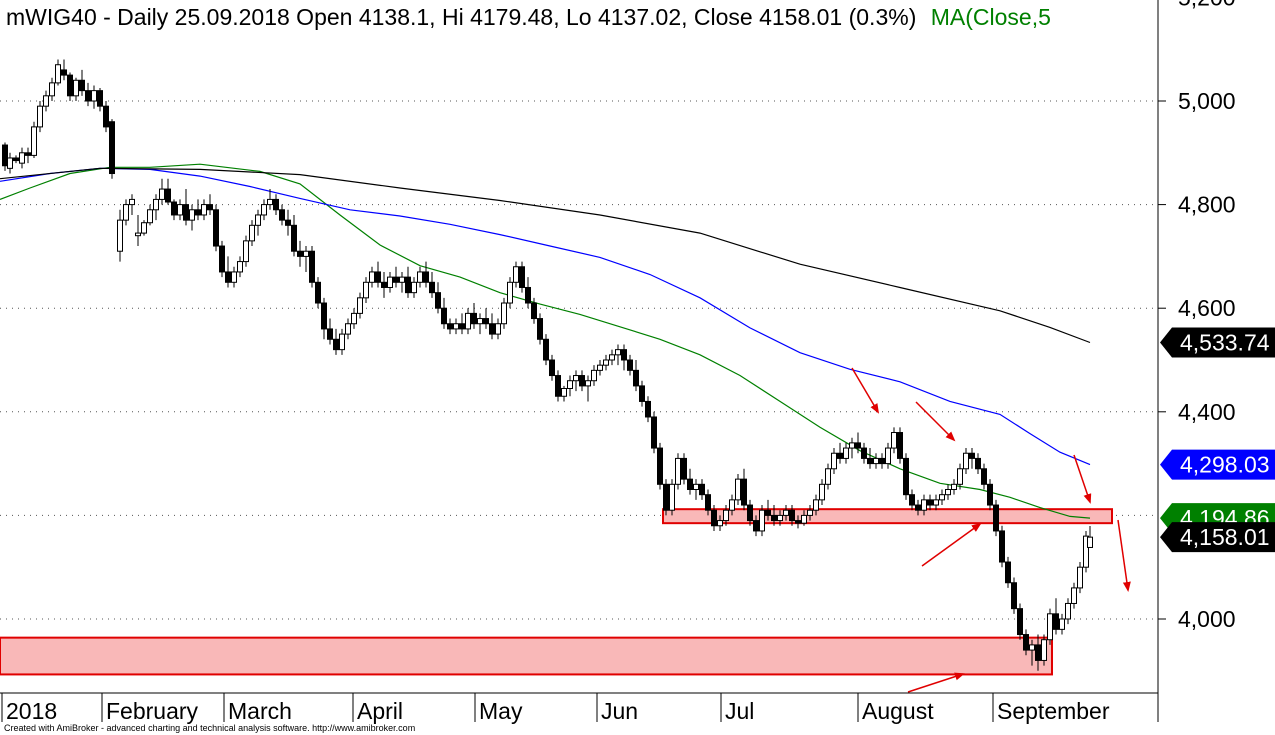  What do you see at coordinates (865, 390) in the screenshot?
I see `annotation-arrow` at bounding box center [865, 390].